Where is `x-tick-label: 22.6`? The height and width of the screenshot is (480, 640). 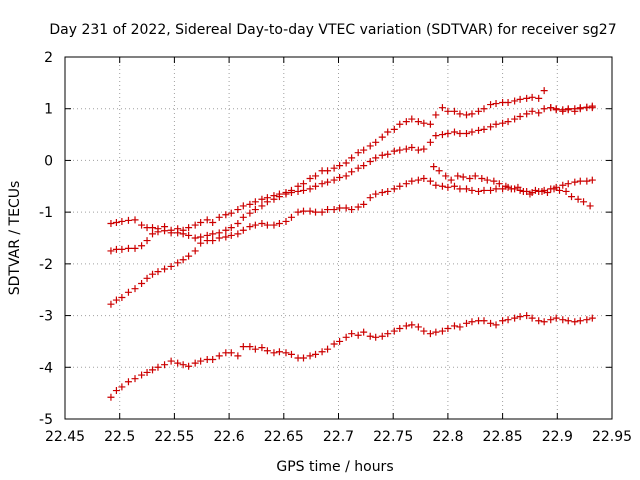
x-tick-label: 22.6 is located at coordinates (229, 437).